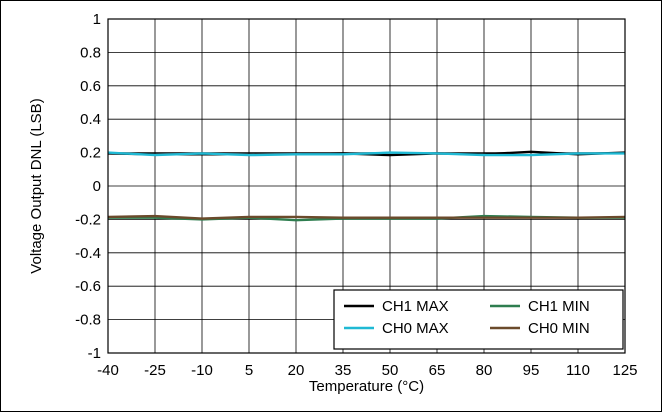 This screenshot has width=662, height=412. Describe the element at coordinates (484, 370) in the screenshot. I see `x-tick-label: 80` at that location.